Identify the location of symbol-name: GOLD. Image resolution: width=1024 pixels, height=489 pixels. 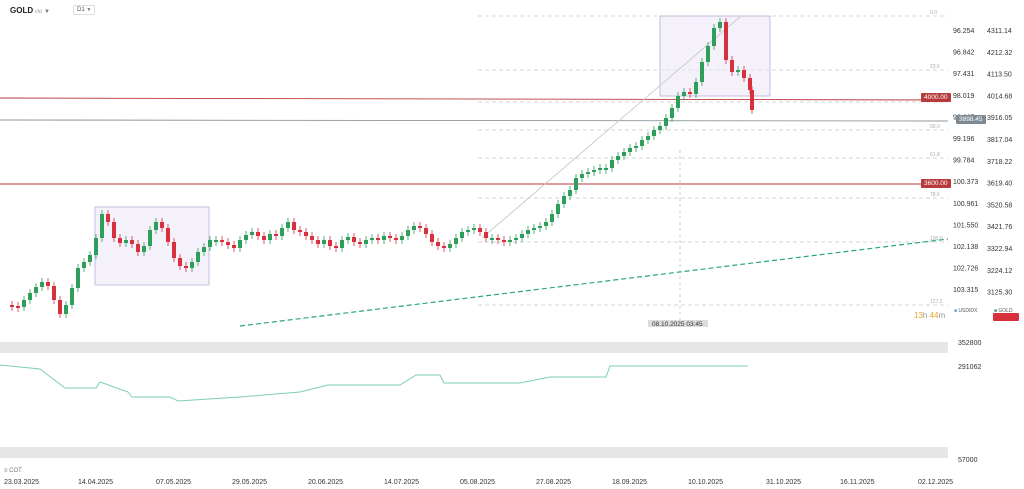
(22, 10).